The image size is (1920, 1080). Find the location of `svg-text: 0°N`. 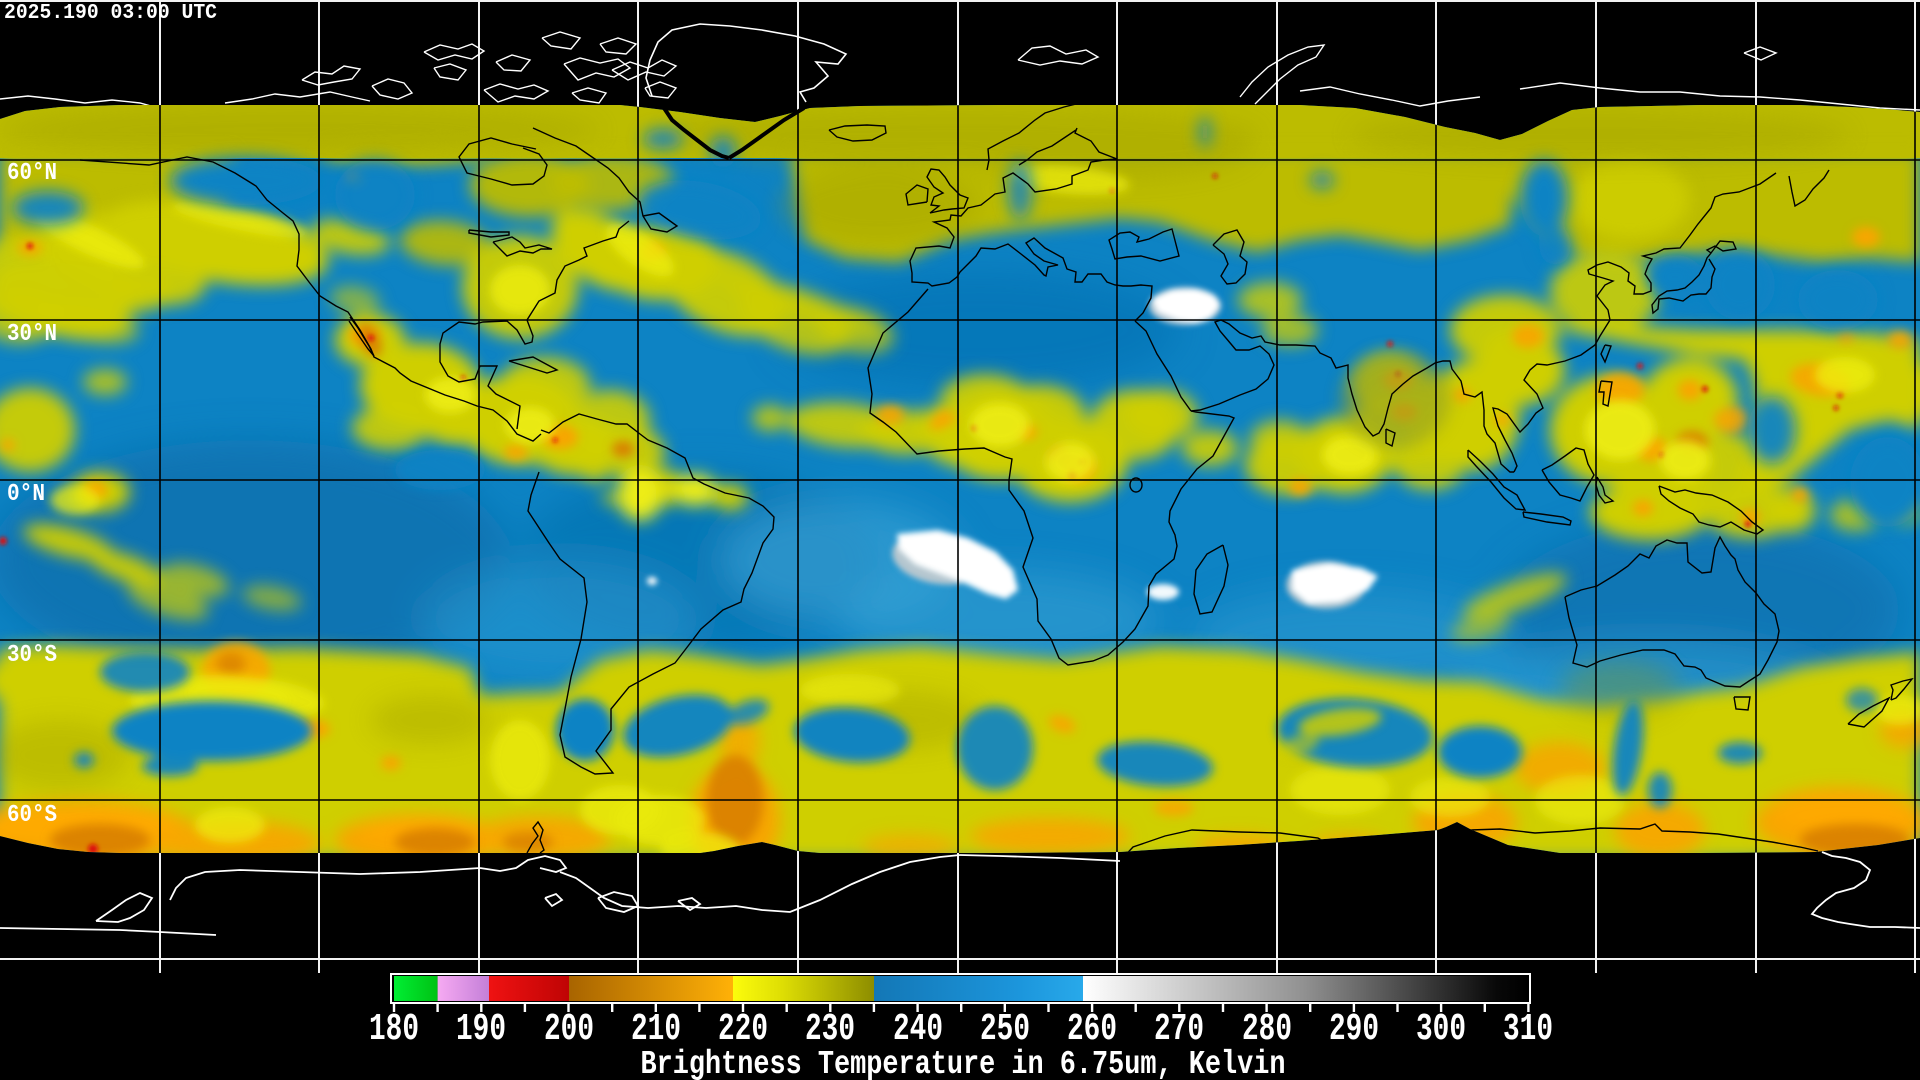

svg-text: 0°N is located at coordinates (26, 494).